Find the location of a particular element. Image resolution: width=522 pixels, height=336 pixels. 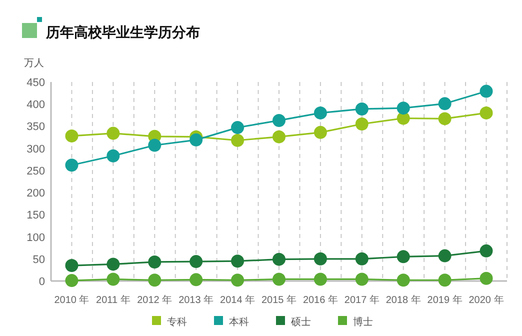

chart-title: 历年高校毕业生学历分布 is located at coordinates (122, 32).